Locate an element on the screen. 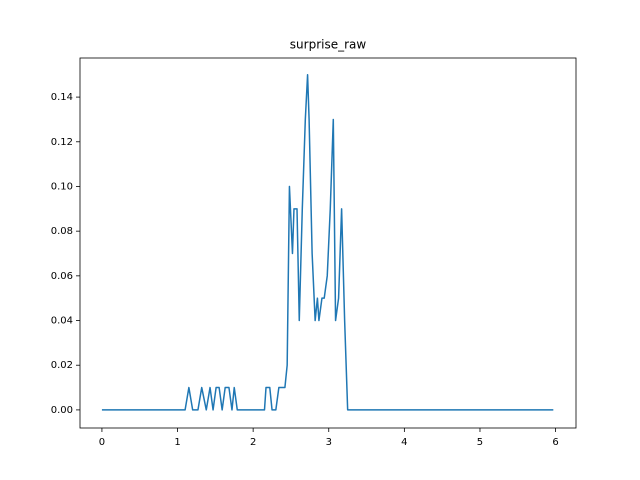  x-tick-label: 2 is located at coordinates (253, 442).